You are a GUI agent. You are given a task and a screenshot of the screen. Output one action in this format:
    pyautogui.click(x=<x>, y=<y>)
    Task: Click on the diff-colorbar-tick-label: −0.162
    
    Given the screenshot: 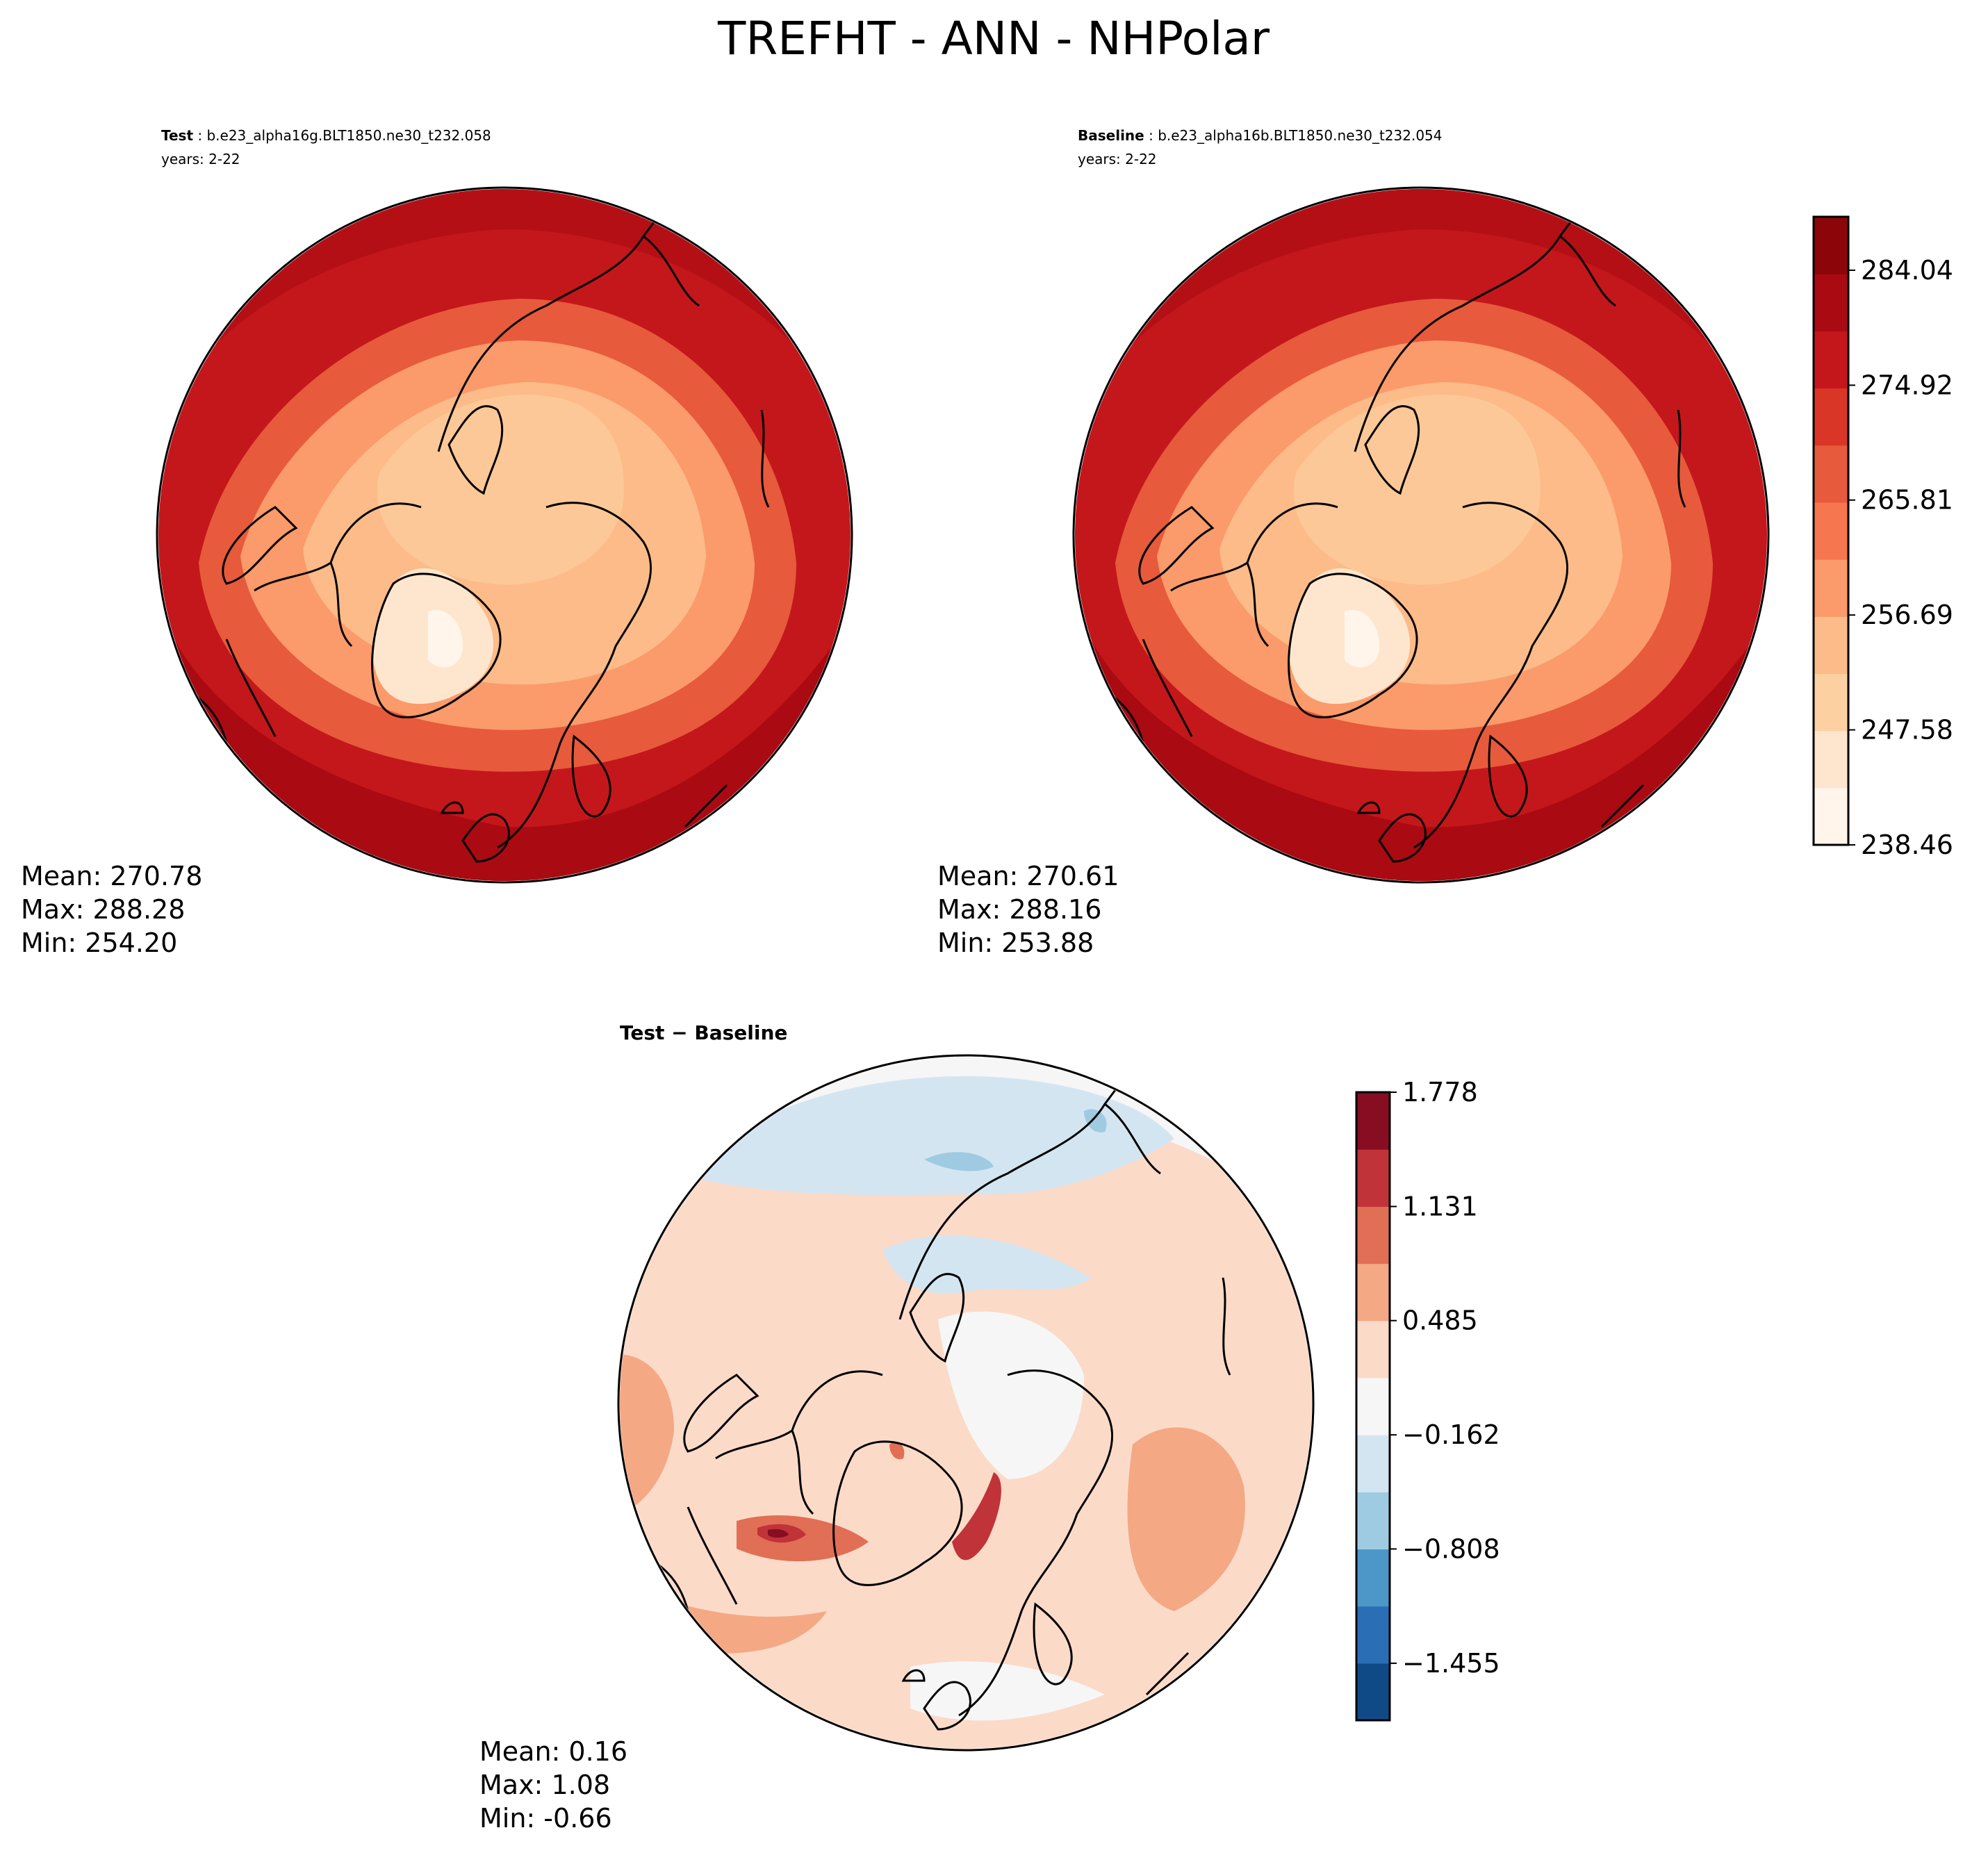 What is the action you would take?
    pyautogui.click(x=1451, y=1434)
    